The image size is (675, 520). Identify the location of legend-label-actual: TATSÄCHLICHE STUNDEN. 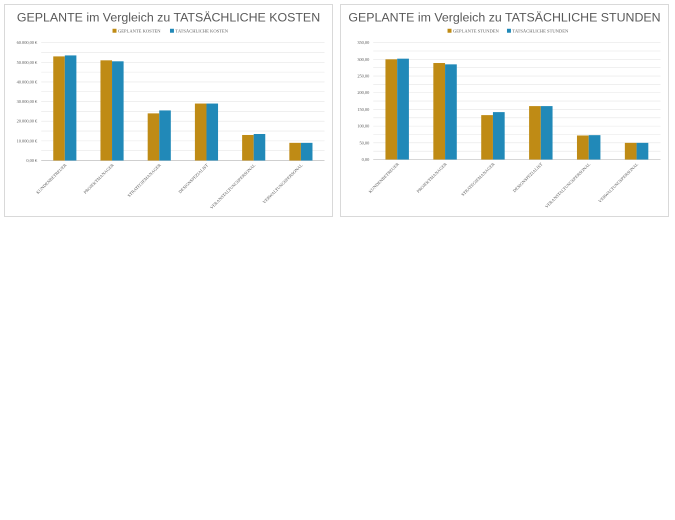
(540, 30).